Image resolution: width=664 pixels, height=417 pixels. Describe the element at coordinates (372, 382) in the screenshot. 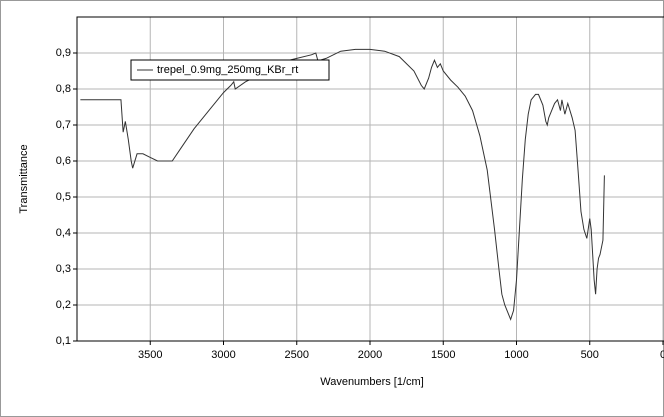

I see `x-axis-label: Wavenumbers [1/cm]` at that location.